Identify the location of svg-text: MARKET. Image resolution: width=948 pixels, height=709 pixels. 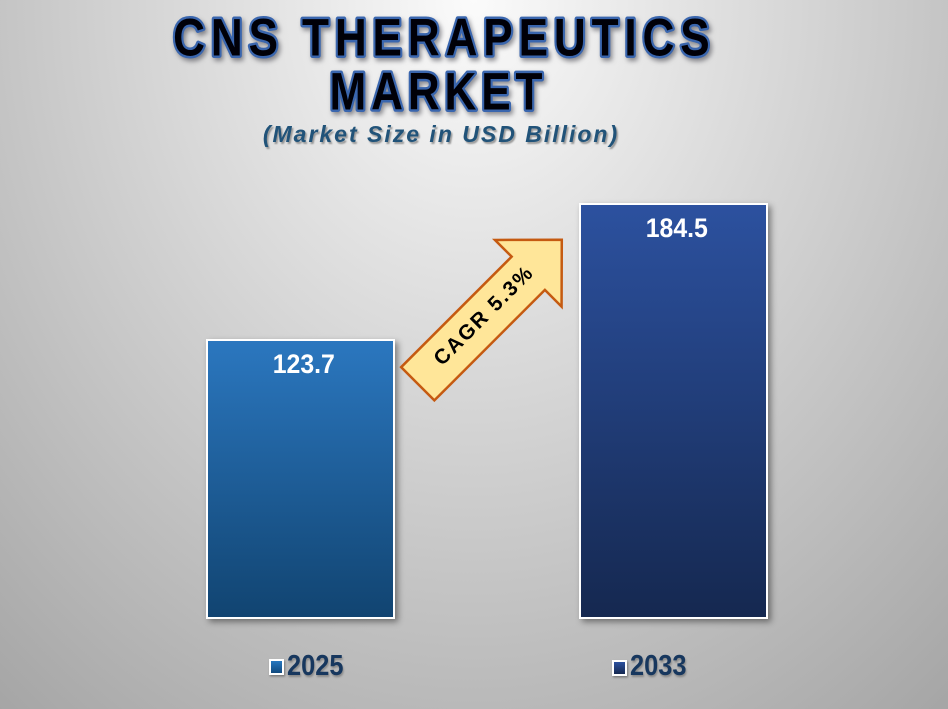
(439, 92).